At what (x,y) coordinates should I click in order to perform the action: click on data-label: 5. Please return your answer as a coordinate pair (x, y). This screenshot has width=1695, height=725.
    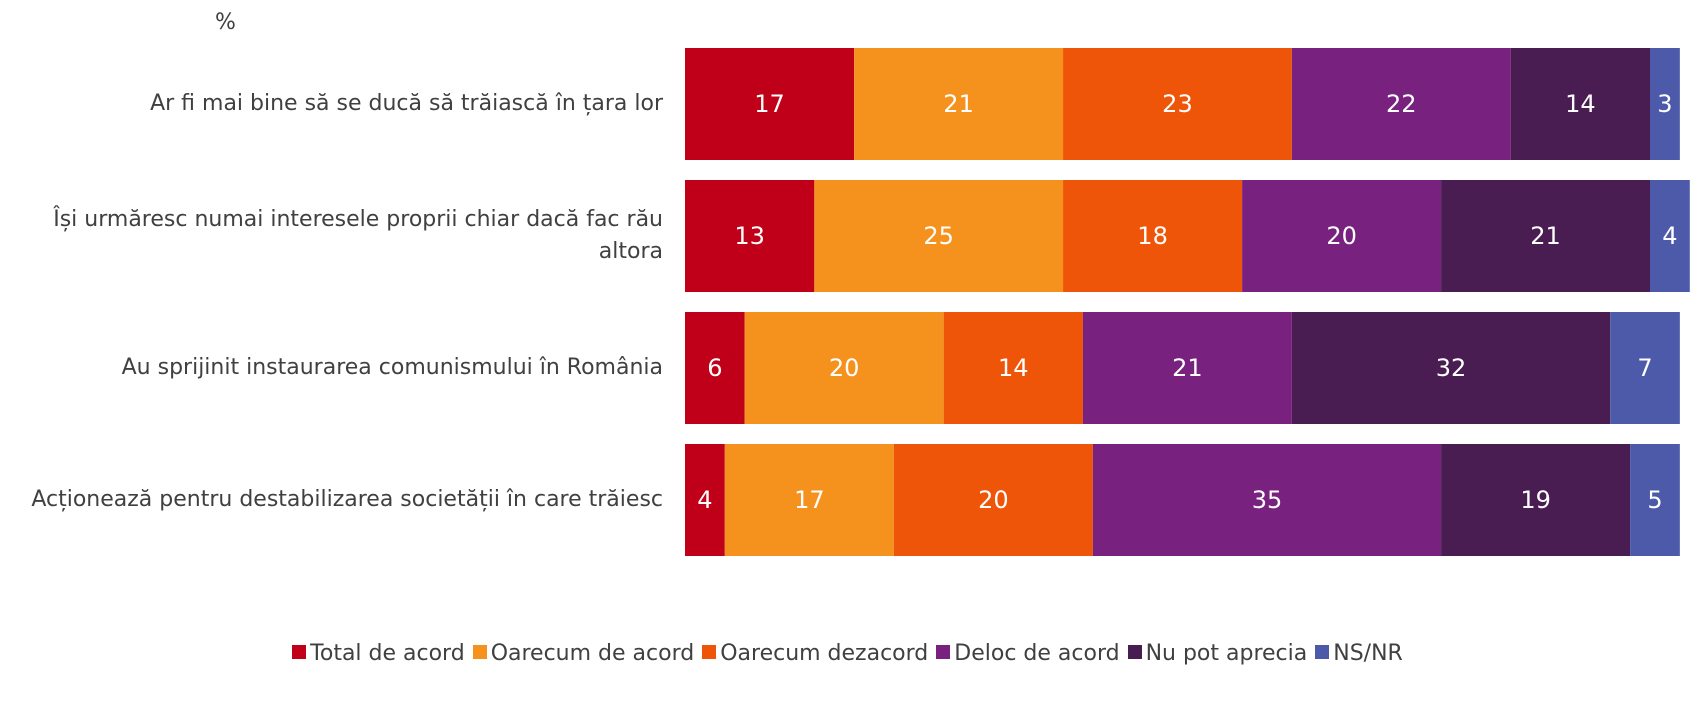
    Looking at the image, I should click on (1654, 500).